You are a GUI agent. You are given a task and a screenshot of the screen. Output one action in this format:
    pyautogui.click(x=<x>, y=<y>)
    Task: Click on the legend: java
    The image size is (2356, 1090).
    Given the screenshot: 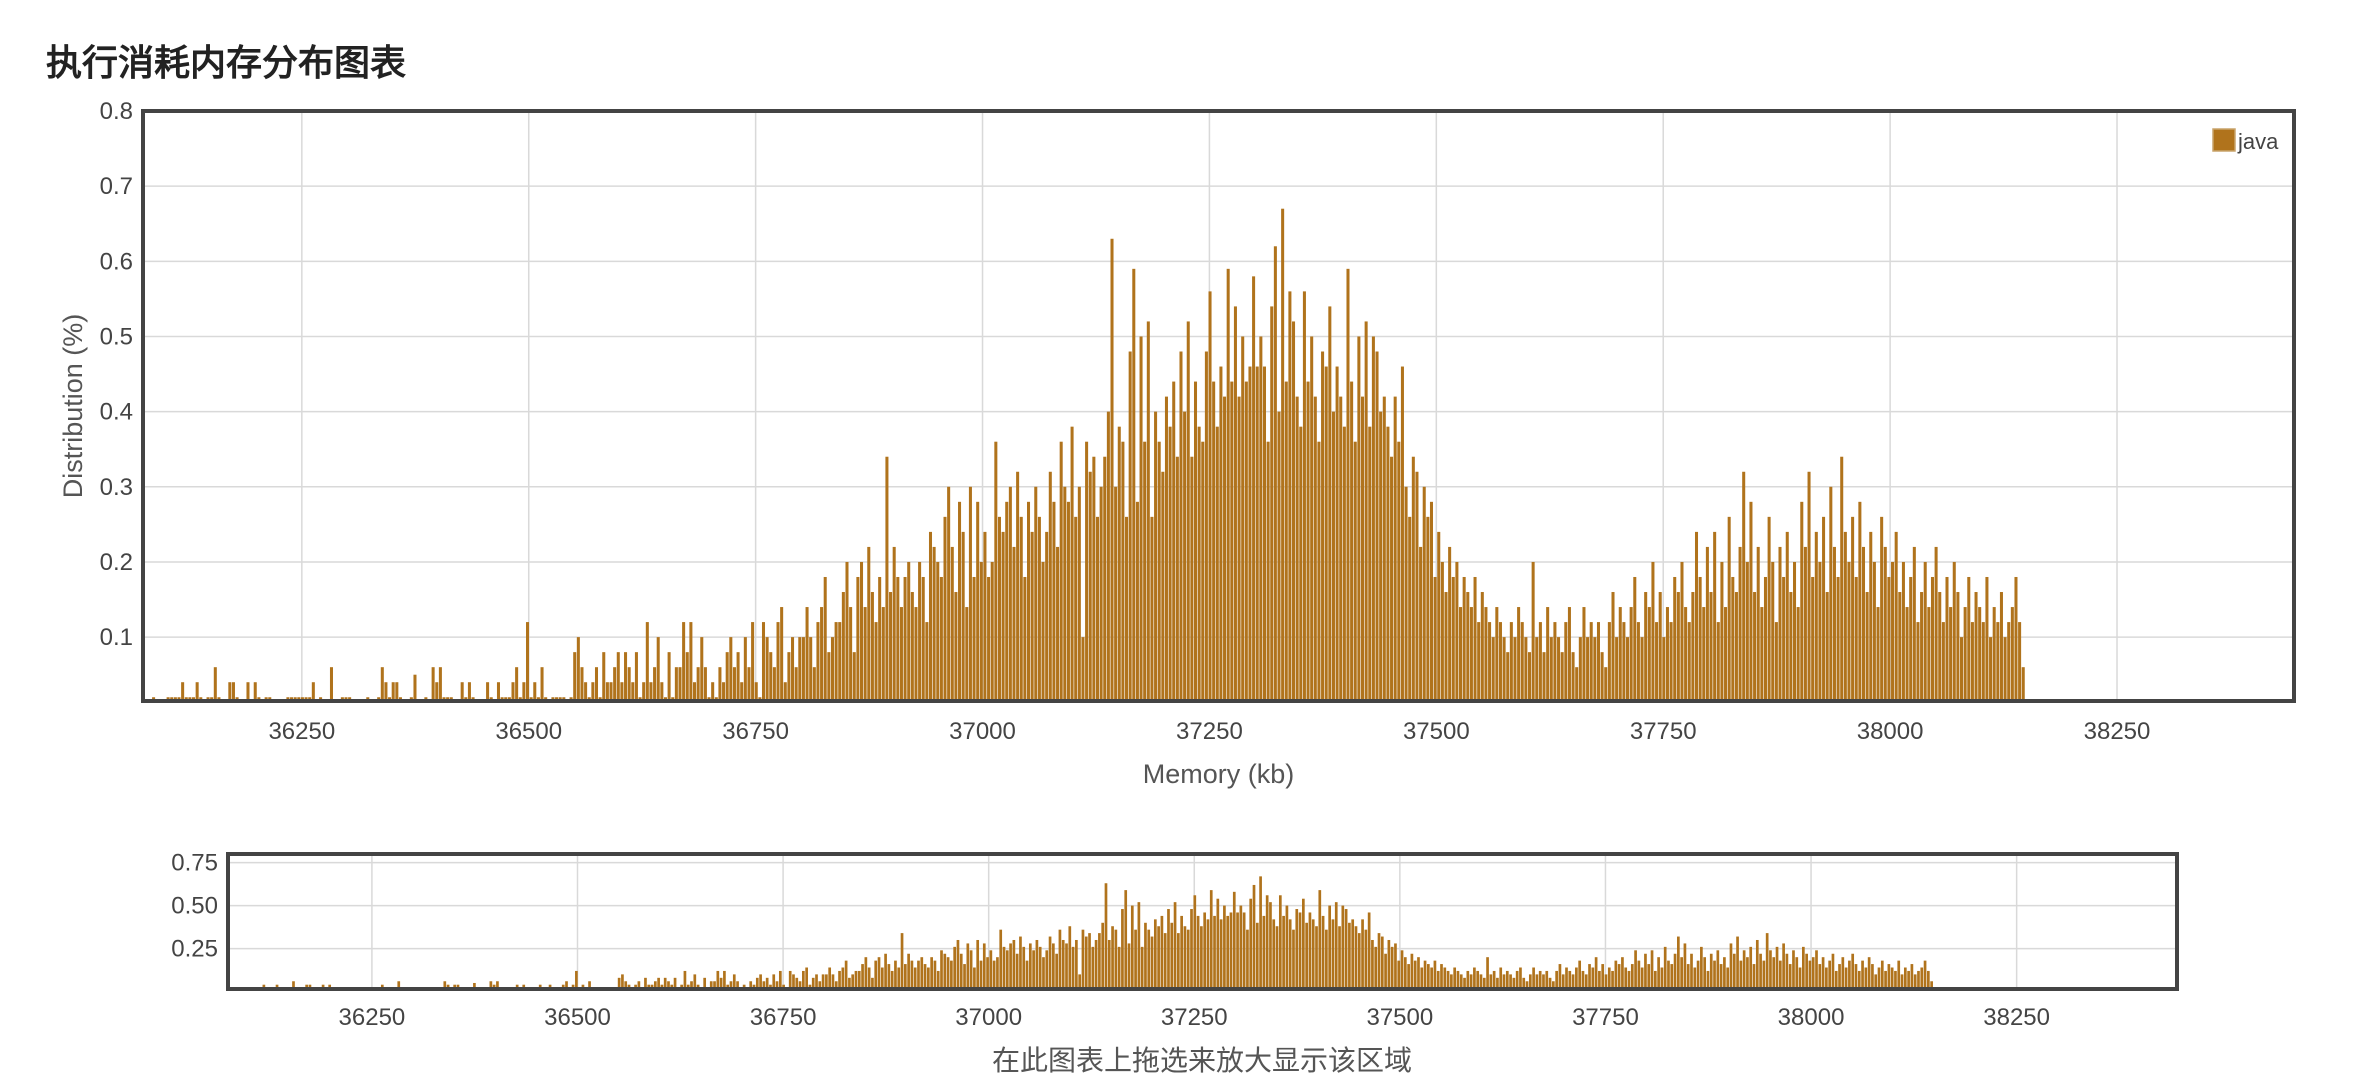 What is the action you would take?
    pyautogui.click(x=2245, y=141)
    